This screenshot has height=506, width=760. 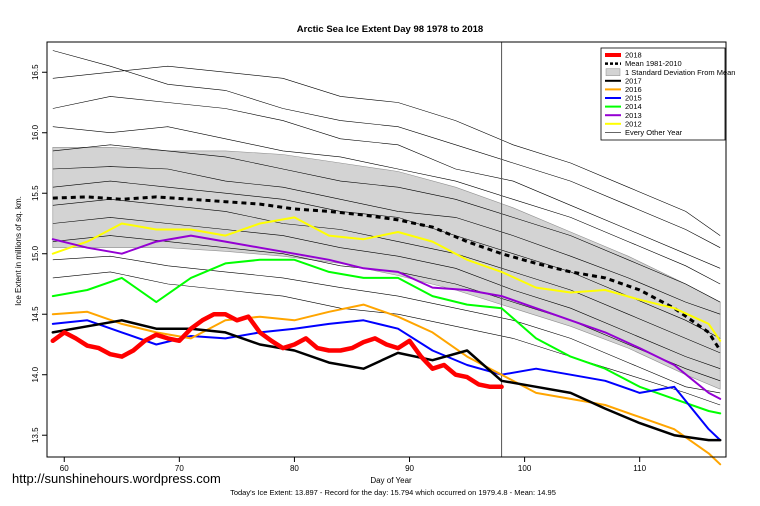 I want to click on legend-label-2: 1 Standard Deviation From Mean, so click(x=680, y=72).